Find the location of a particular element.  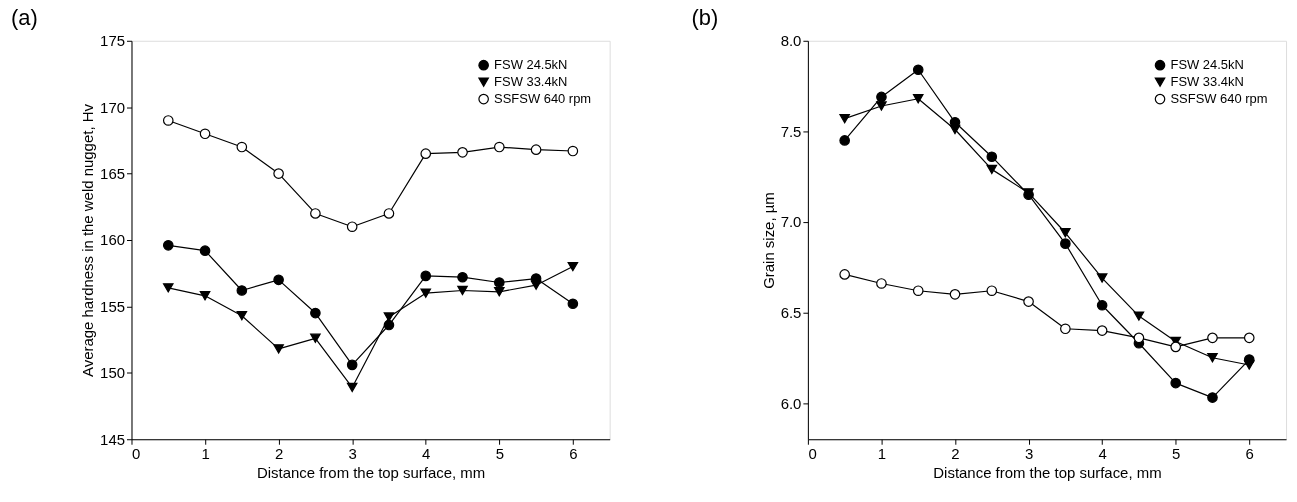

y-tick-label: 6.0 is located at coordinates (791, 403).